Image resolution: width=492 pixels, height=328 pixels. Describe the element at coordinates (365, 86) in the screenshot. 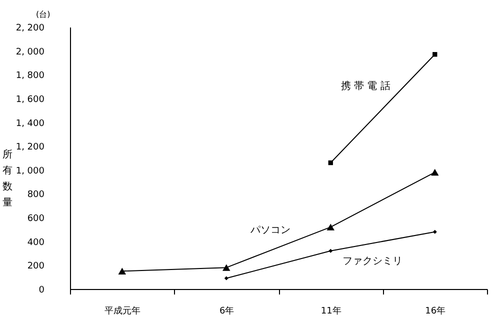

I see `series-label: 携 帯 電 話` at that location.